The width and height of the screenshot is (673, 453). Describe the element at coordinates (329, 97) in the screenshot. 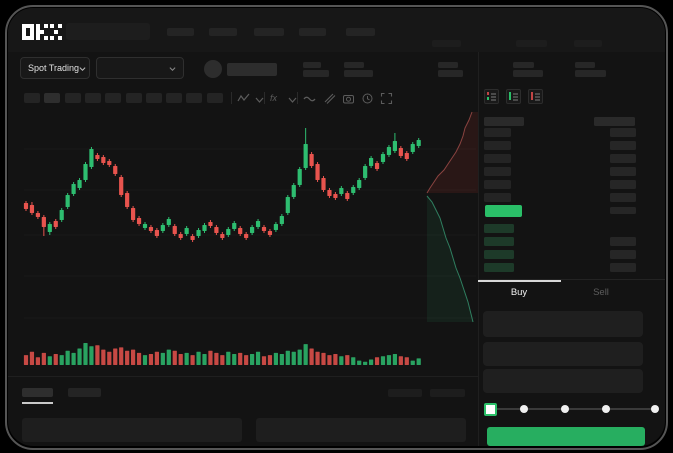

I see `draw-tool-icon` at that location.